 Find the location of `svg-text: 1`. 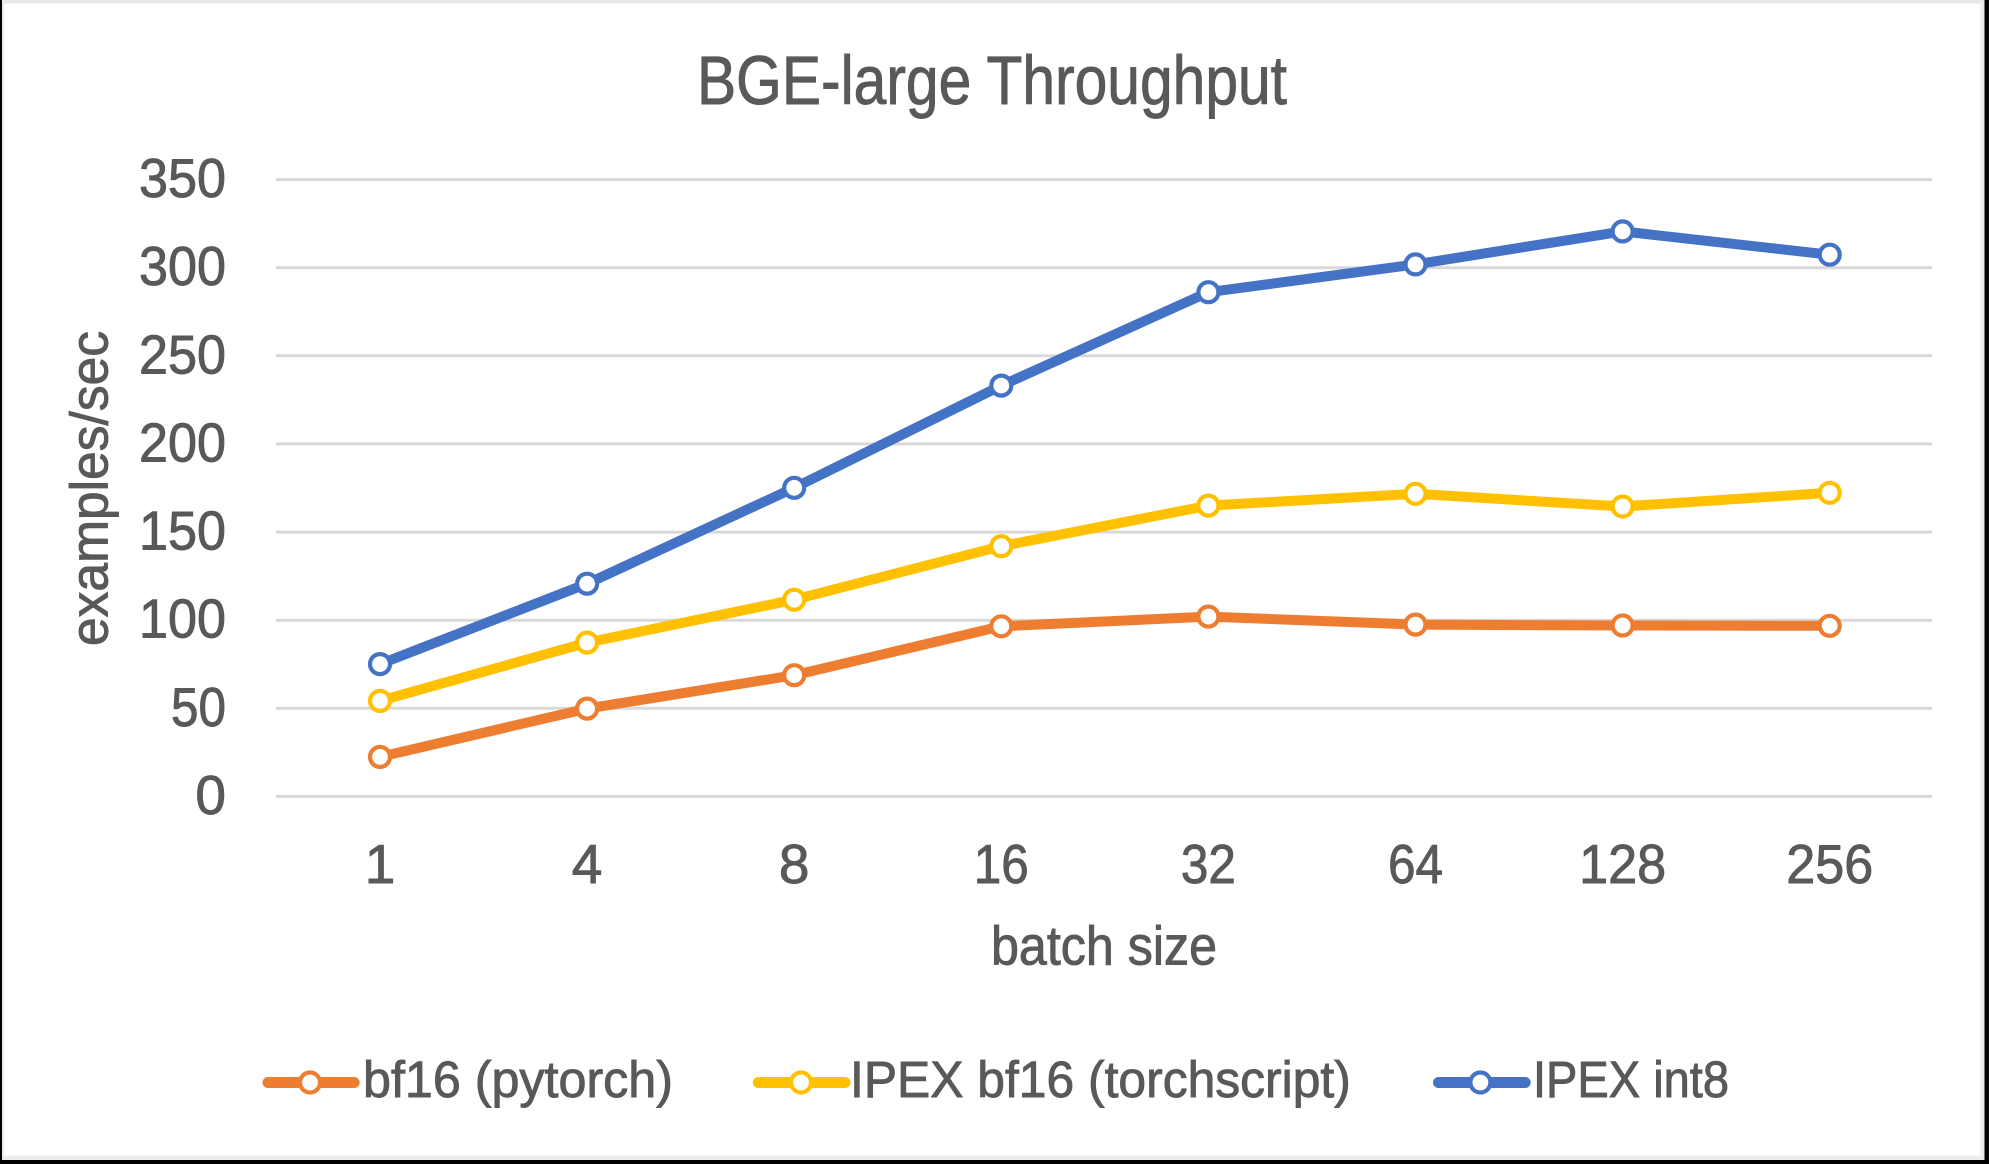

svg-text: 1 is located at coordinates (380, 864).